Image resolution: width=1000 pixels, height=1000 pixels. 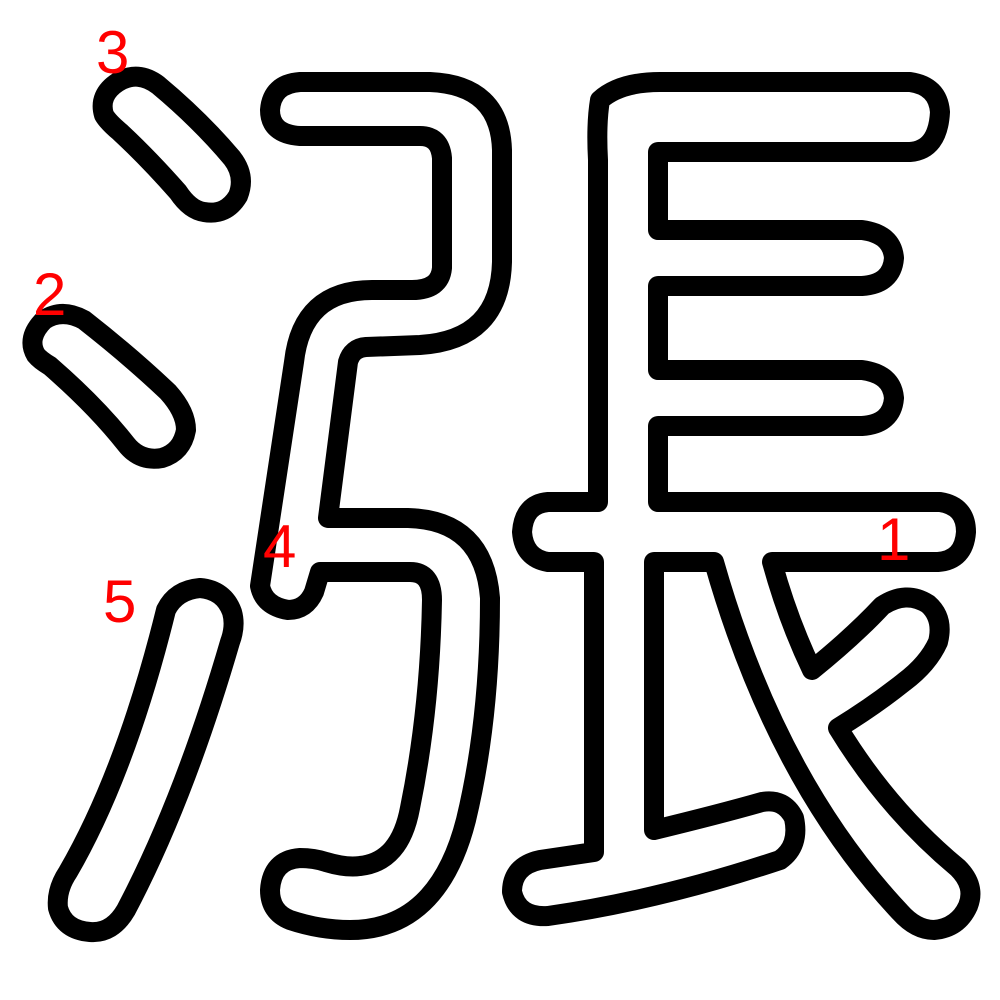 I want to click on stroke-2-shape, so click(x=109, y=386).